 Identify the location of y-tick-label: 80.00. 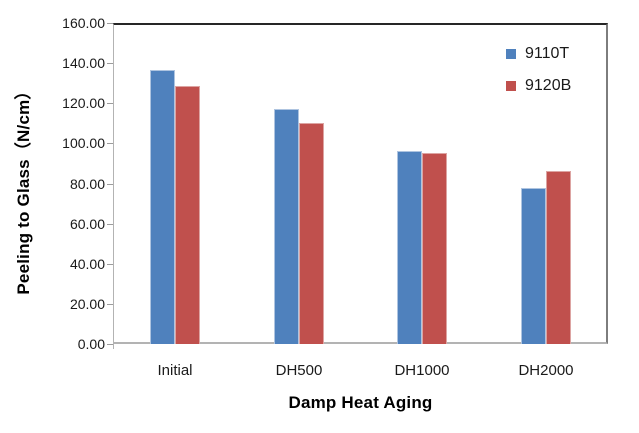
(87, 184).